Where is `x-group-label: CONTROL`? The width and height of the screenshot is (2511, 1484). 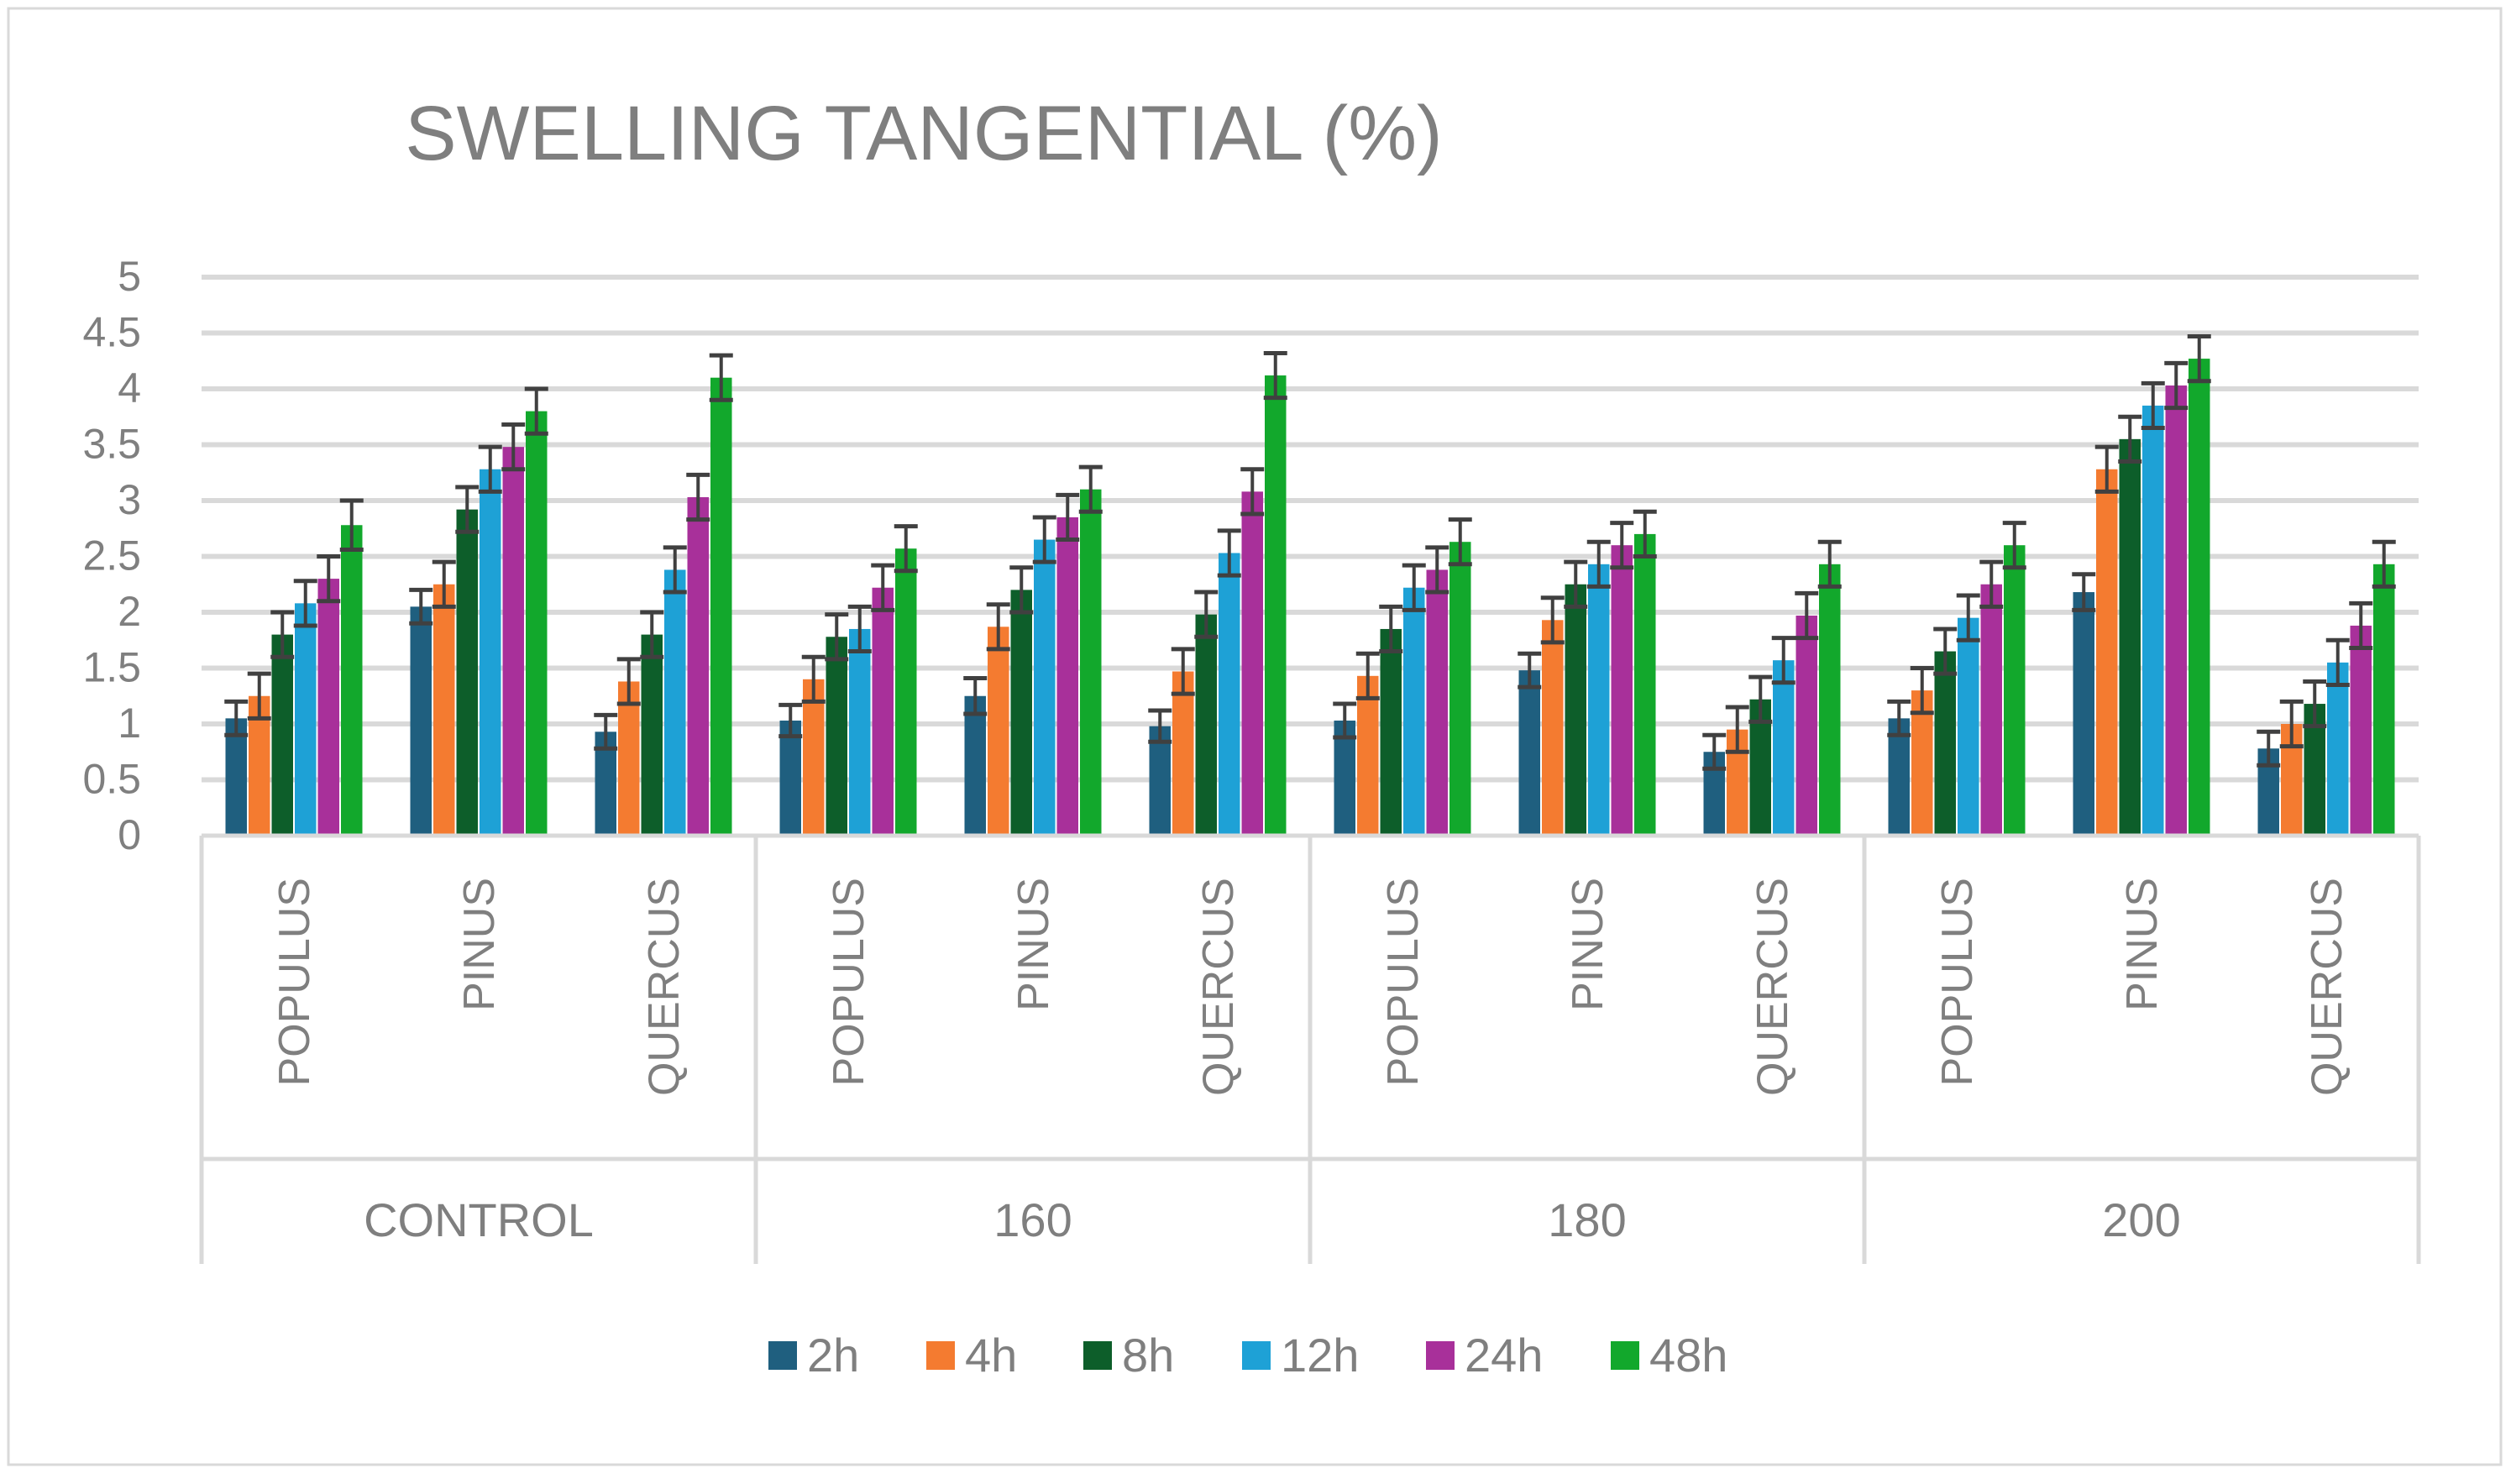 x-group-label: CONTROL is located at coordinates (479, 1220).